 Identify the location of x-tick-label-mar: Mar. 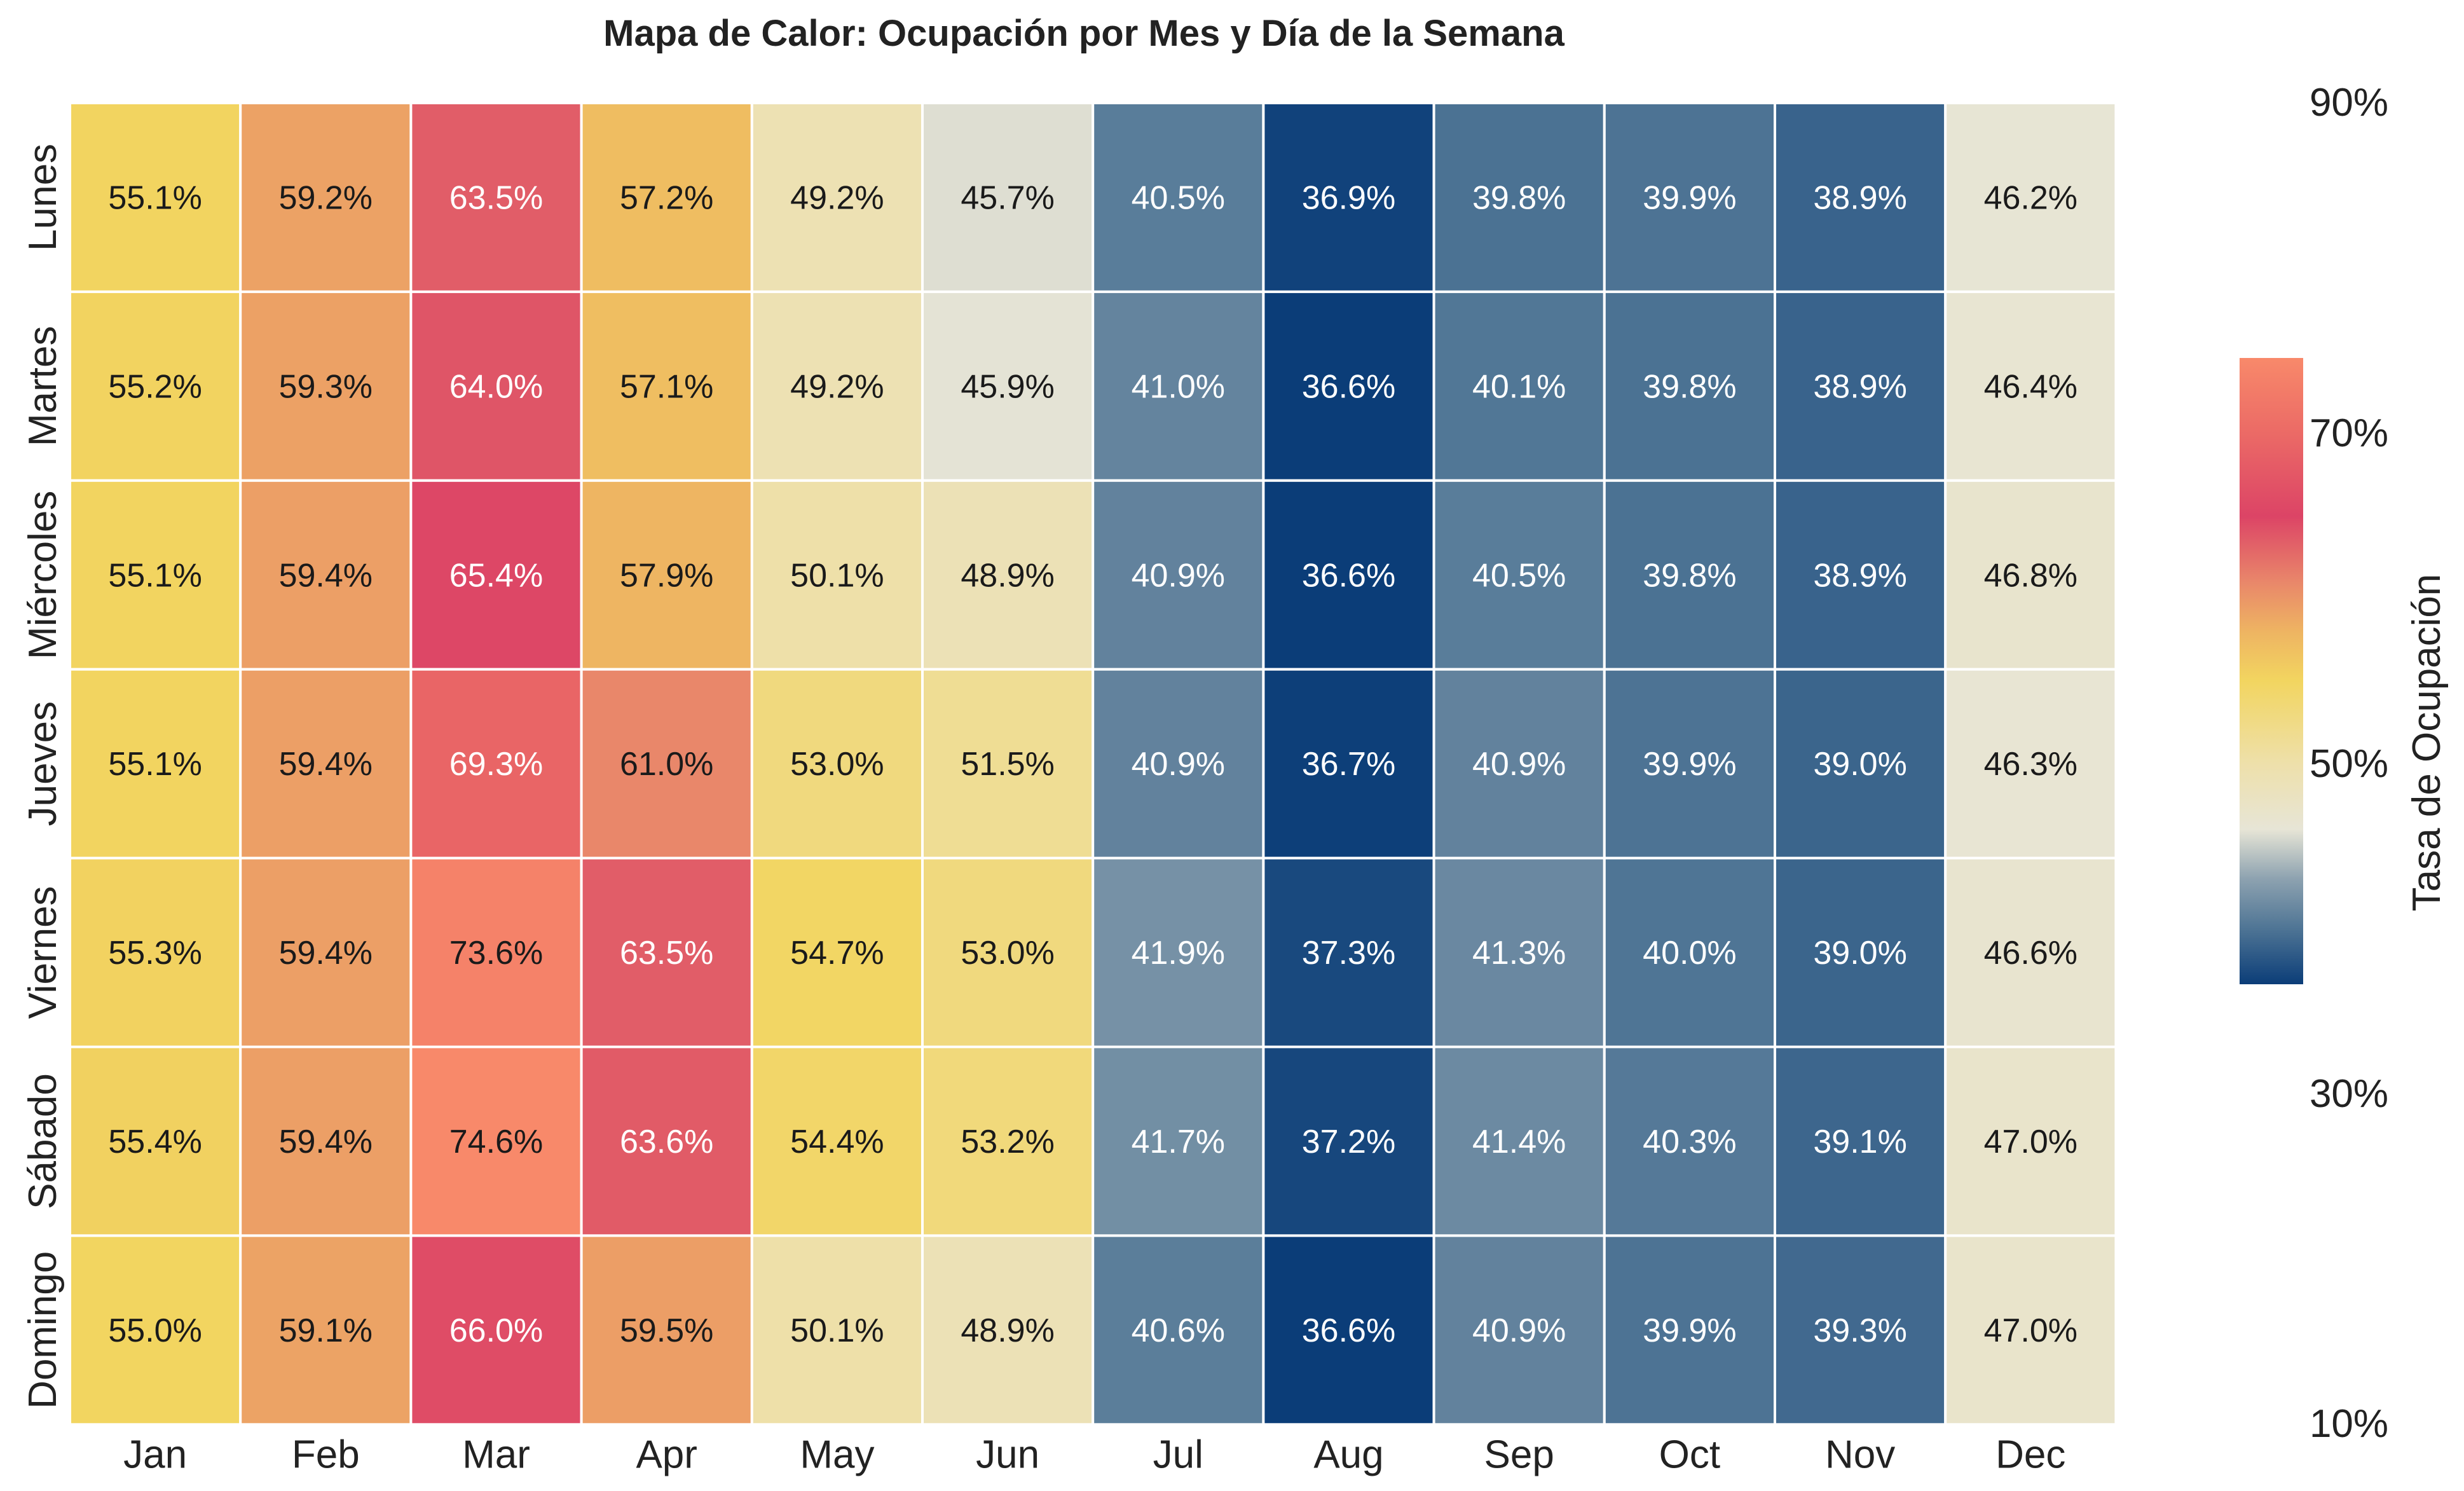
(496, 1455).